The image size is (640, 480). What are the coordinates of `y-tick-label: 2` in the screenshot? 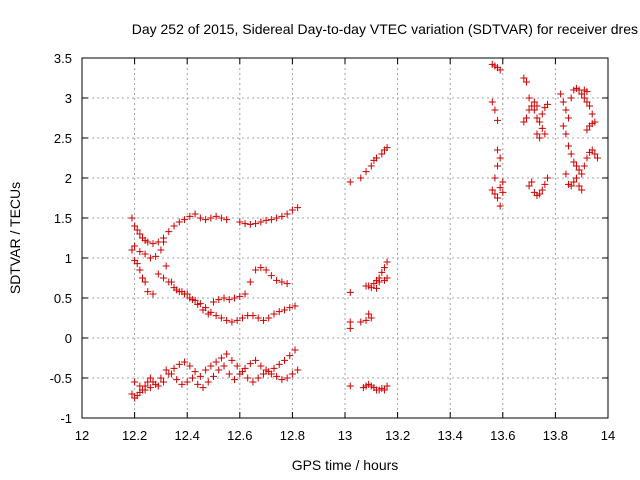 It's located at (68, 178).